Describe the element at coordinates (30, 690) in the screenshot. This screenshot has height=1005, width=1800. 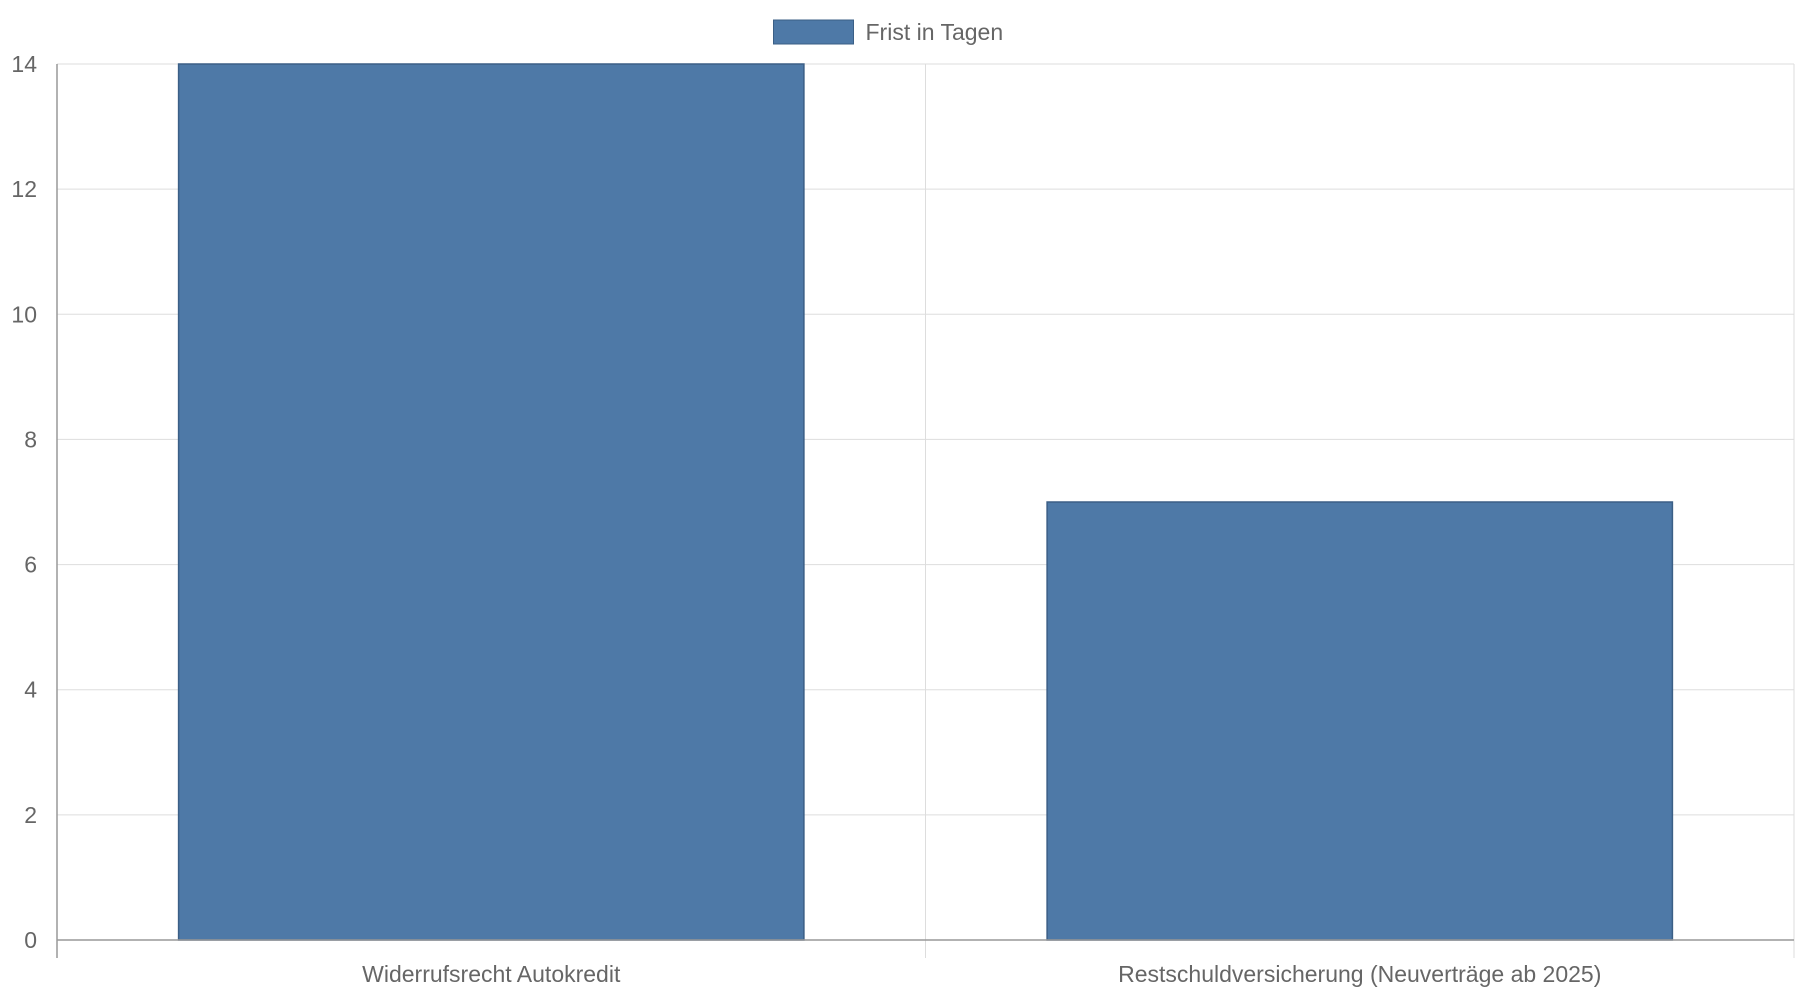
I see `y-tick-label: 4` at that location.